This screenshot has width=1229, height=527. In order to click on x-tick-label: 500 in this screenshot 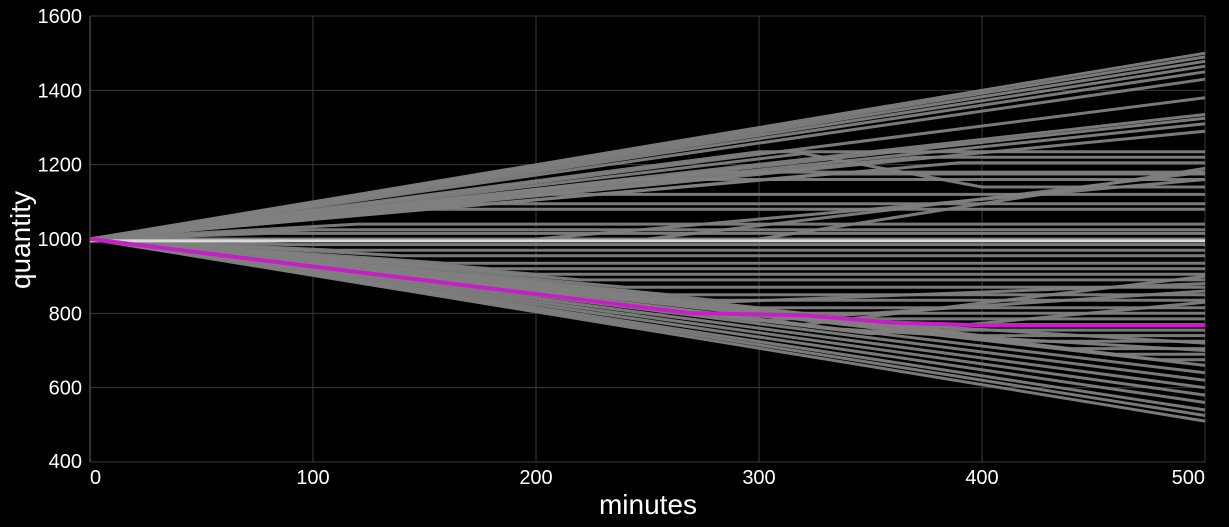, I will do `click(1188, 478)`.